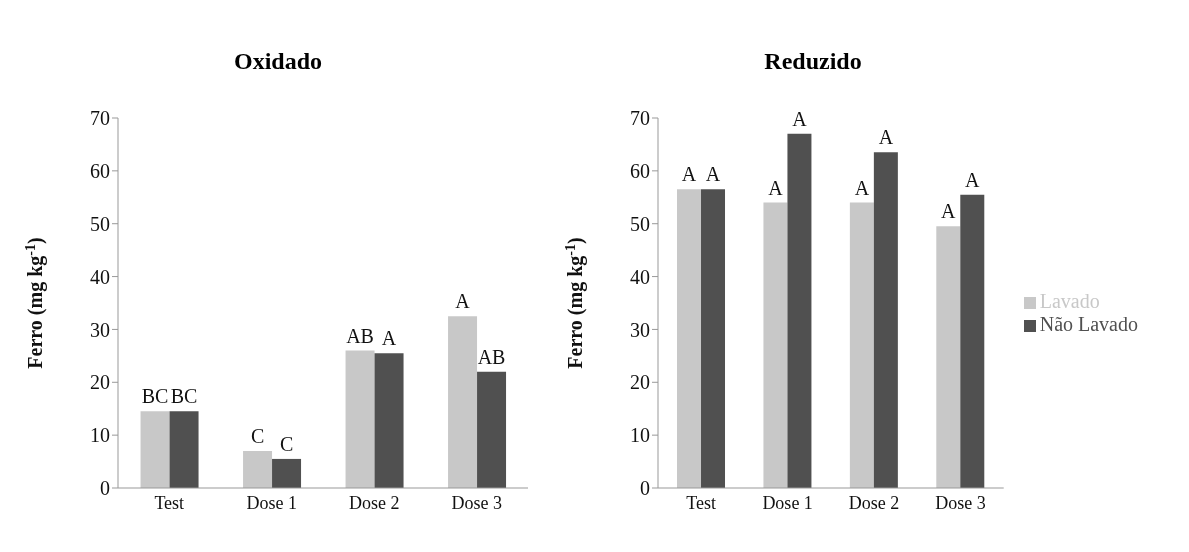  What do you see at coordinates (1088, 324) in the screenshot?
I see `legend-label: Não Lavado` at bounding box center [1088, 324].